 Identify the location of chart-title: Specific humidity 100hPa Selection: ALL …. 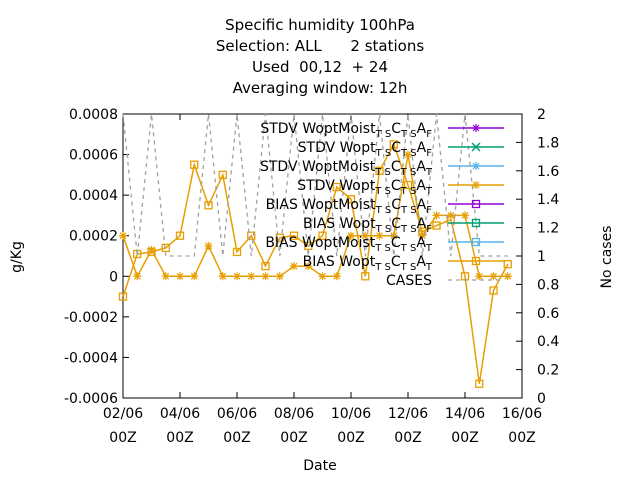
(320, 56).